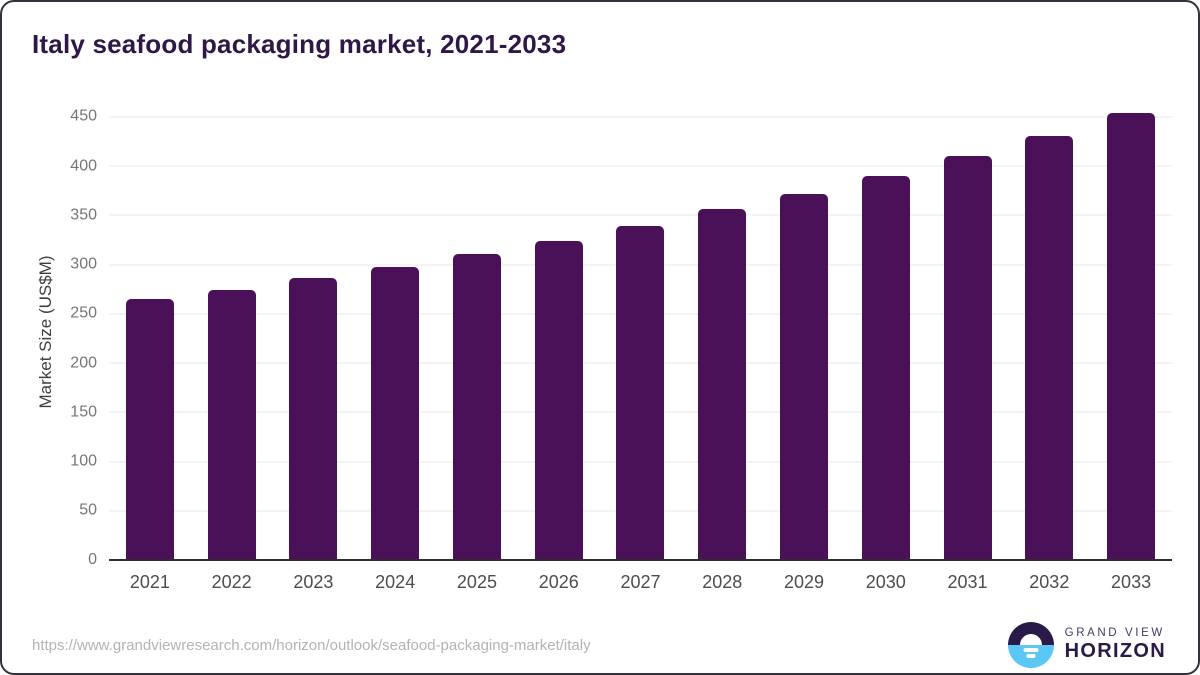 Image resolution: width=1200 pixels, height=675 pixels. I want to click on gridline: 450, so click(621, 116).